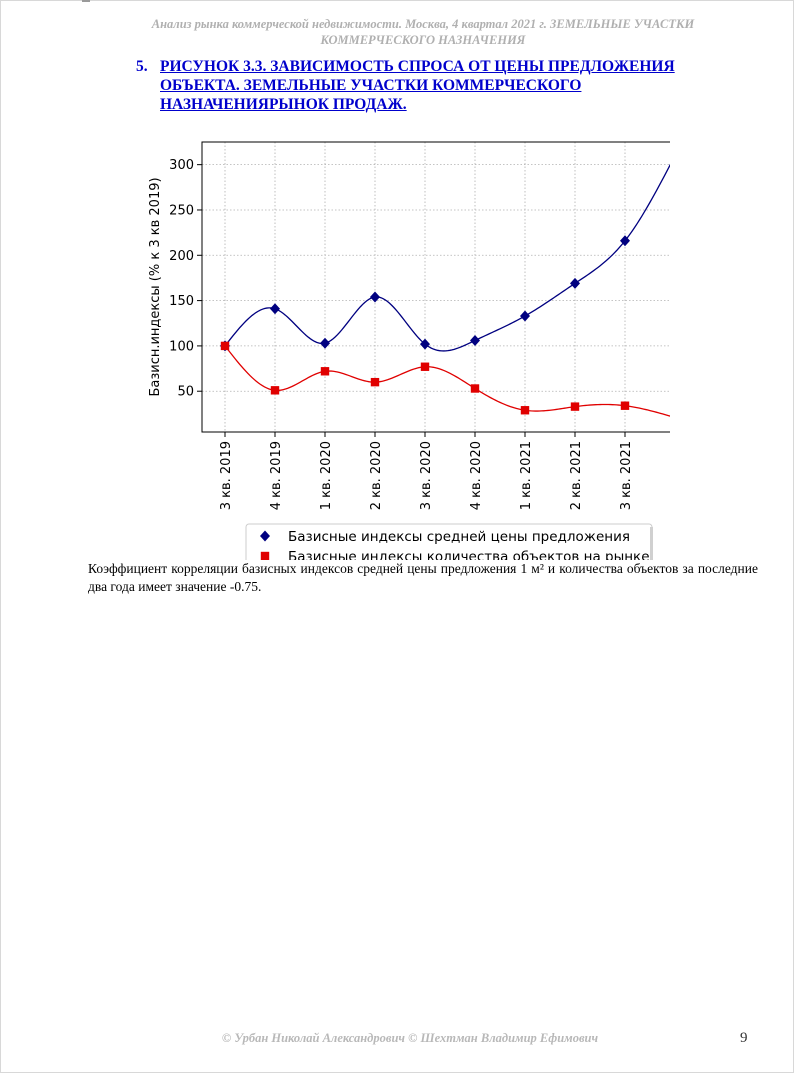 This screenshot has height=1073, width=794. Describe the element at coordinates (181, 346) in the screenshot. I see `y-tick-label: 100` at that location.